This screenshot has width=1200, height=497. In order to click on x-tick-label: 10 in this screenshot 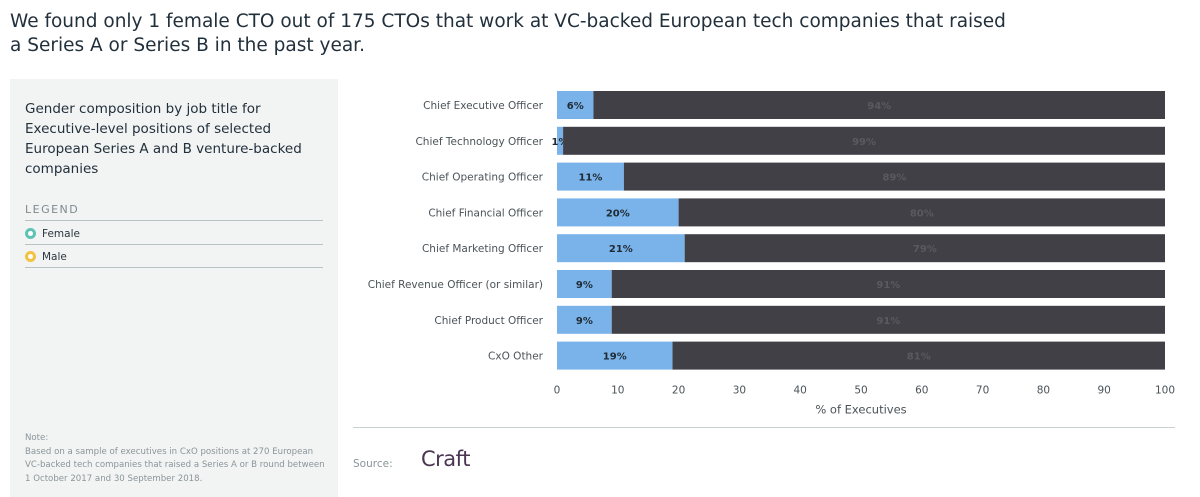, I will do `click(617, 390)`.